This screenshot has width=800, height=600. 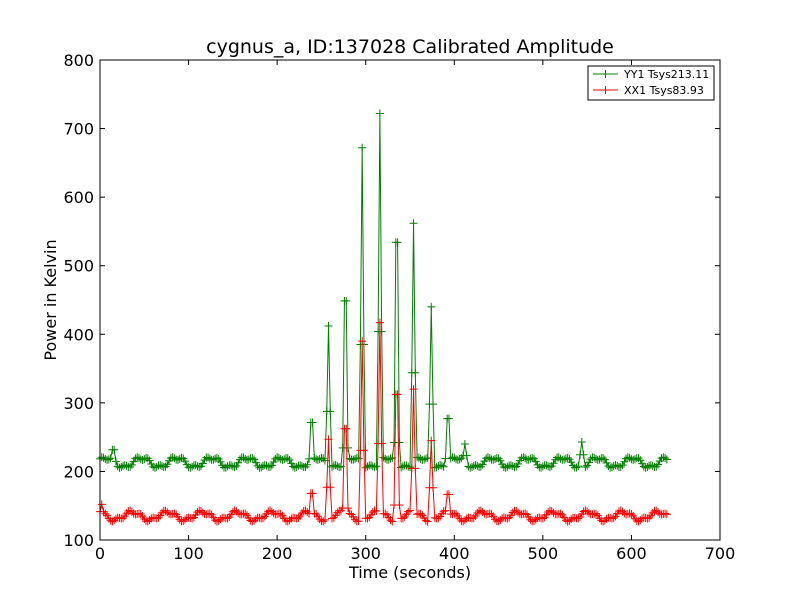 What do you see at coordinates (78, 197) in the screenshot?
I see `y-tick-label: 600` at bounding box center [78, 197].